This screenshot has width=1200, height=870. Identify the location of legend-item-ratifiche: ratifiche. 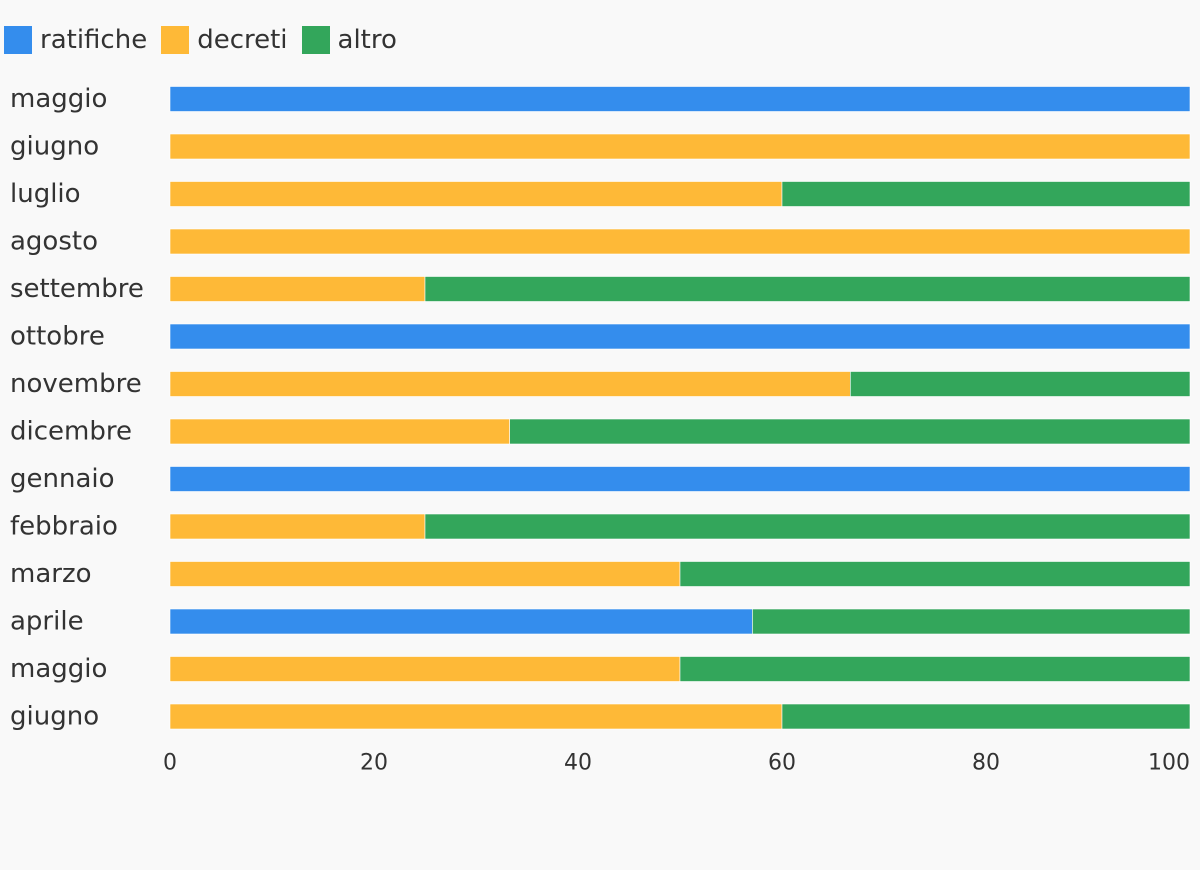
(75, 40).